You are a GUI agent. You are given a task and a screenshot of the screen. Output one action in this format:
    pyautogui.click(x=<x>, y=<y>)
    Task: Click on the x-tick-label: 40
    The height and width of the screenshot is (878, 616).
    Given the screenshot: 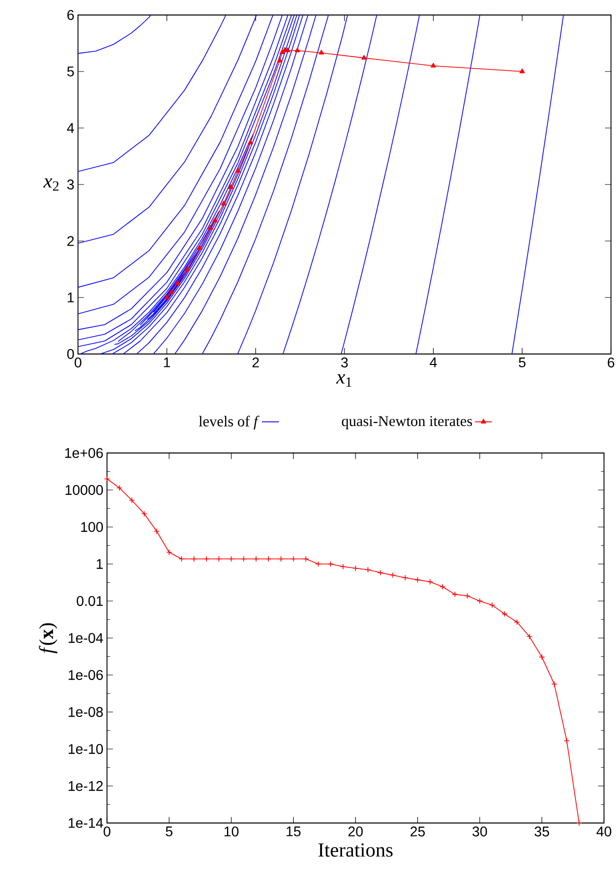 What is the action you would take?
    pyautogui.click(x=604, y=831)
    